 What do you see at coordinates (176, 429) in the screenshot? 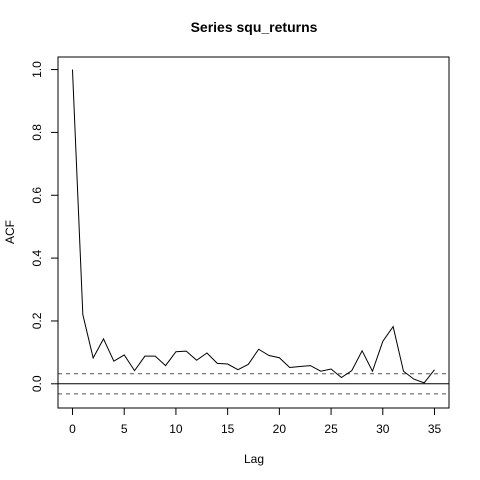
I see `x-tick-label: 10` at bounding box center [176, 429].